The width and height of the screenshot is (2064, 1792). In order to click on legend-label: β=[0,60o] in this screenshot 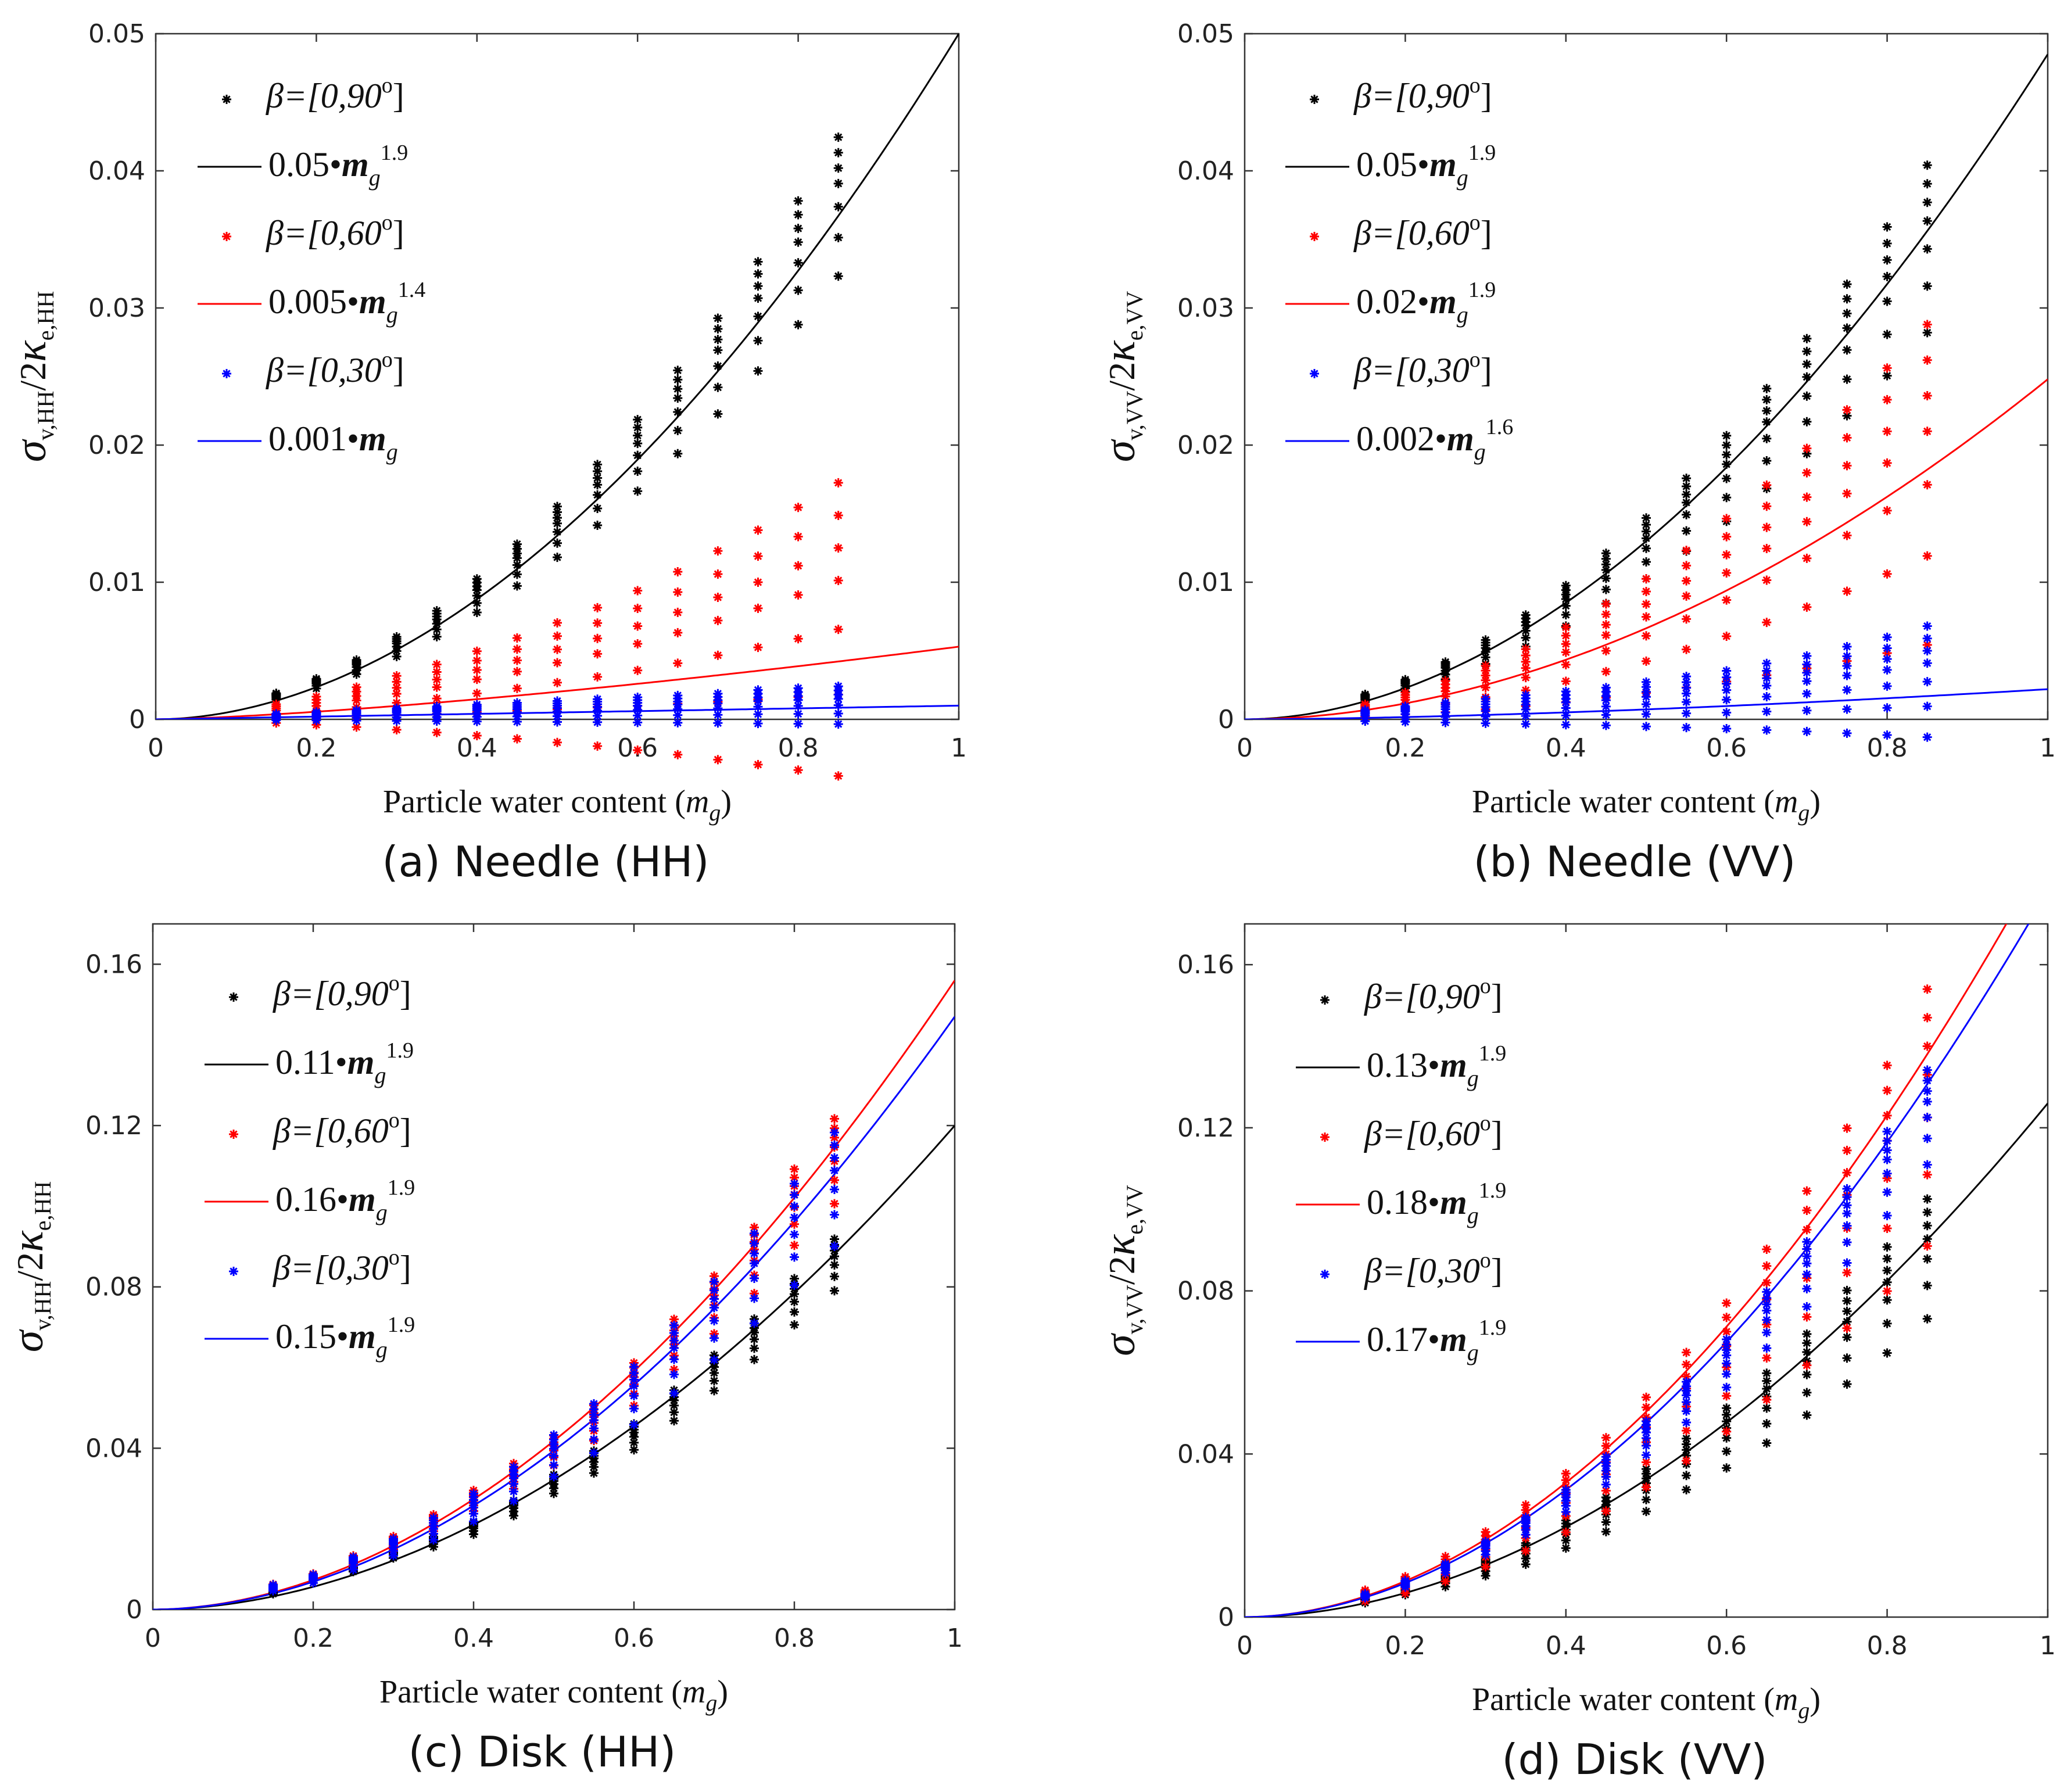, I will do `click(342, 1129)`.